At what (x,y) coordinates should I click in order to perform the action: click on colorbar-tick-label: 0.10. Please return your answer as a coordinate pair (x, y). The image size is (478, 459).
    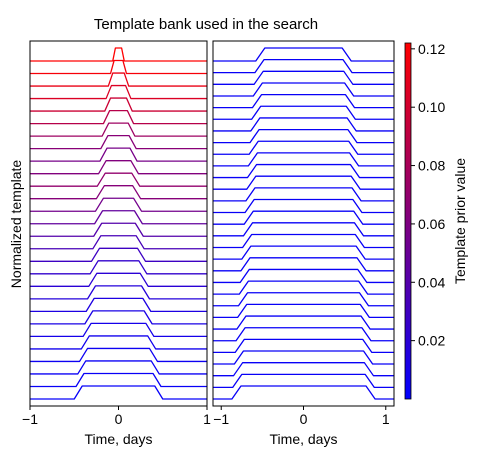
    Looking at the image, I should click on (431, 107).